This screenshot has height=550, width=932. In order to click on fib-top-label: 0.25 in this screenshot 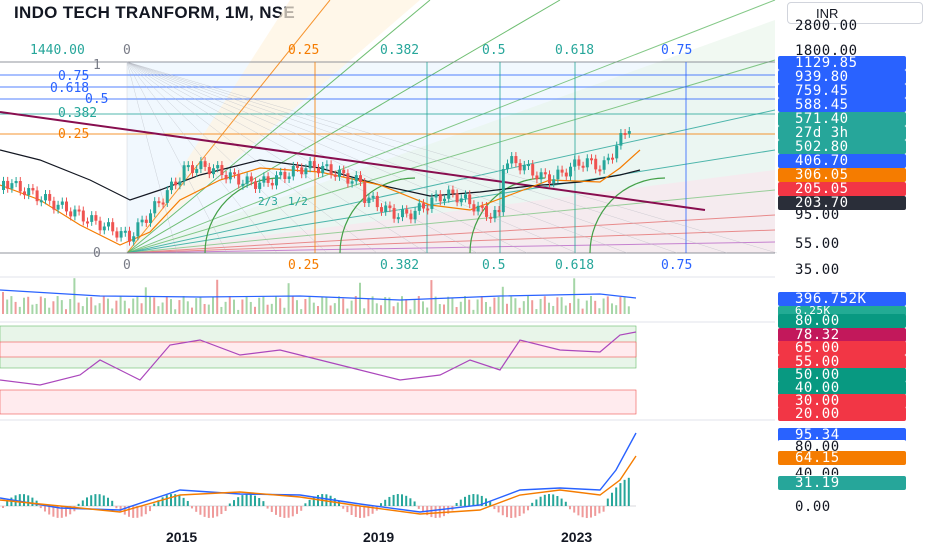, I will do `click(304, 50)`.